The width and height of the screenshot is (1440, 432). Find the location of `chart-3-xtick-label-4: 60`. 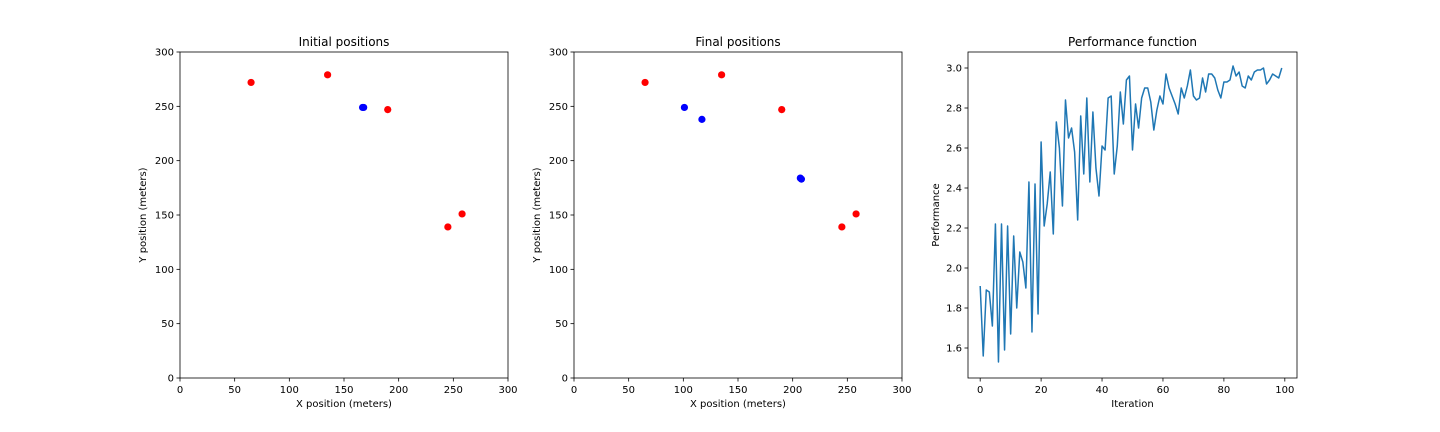

chart-3-xtick-label-4: 60 is located at coordinates (1163, 390).